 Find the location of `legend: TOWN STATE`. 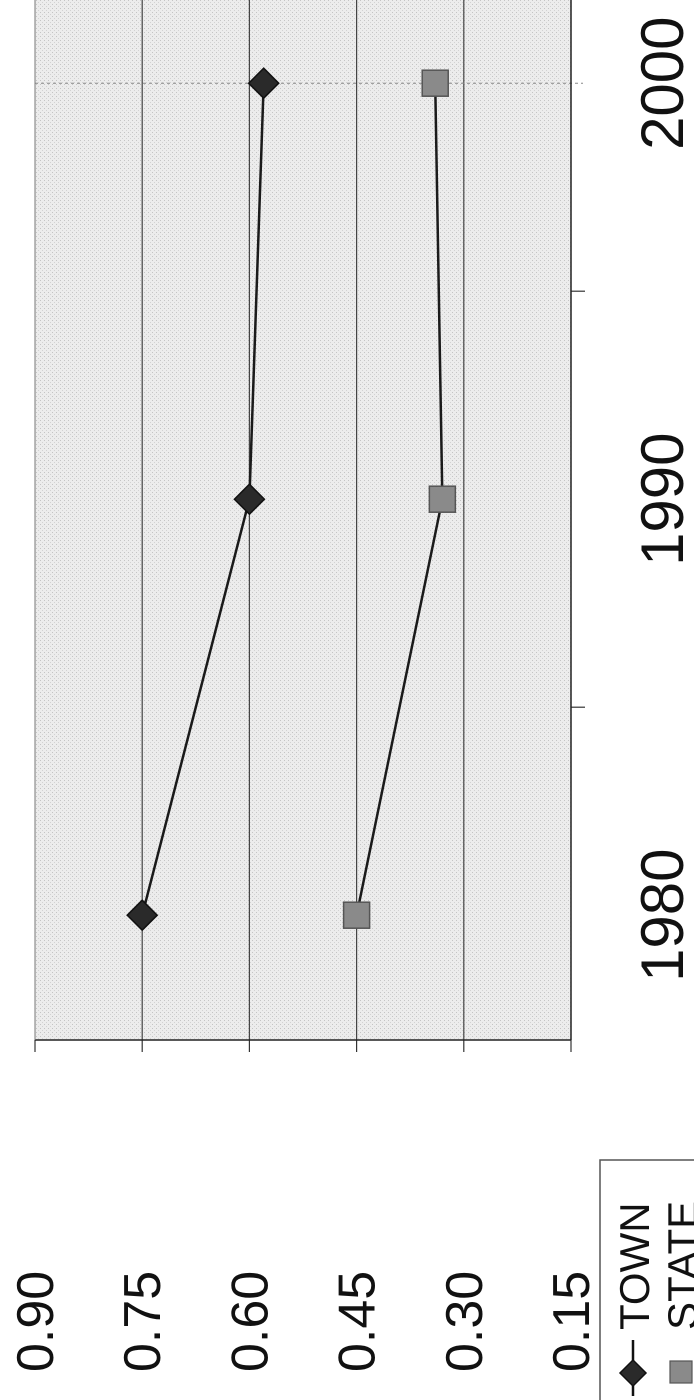

legend: TOWN STATE is located at coordinates (646, 1279).